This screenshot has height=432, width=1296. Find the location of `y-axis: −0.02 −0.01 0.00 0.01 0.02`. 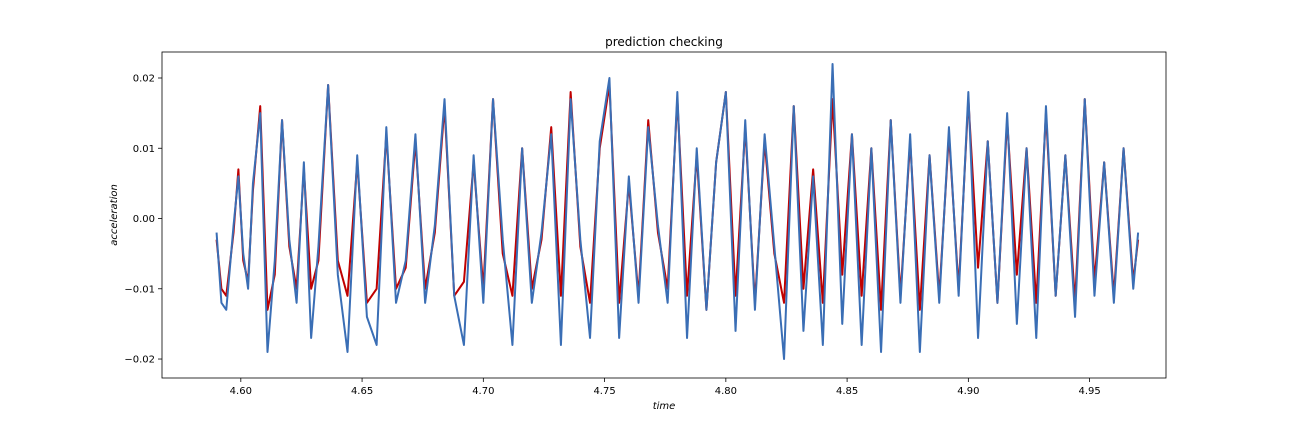

y-axis: −0.02 −0.01 0.00 0.01 0.02 is located at coordinates (143, 219).